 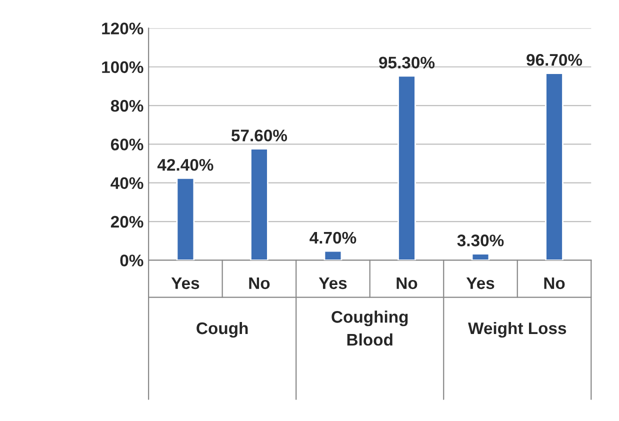 I want to click on y-tick-label: 60%, so click(x=127, y=144).